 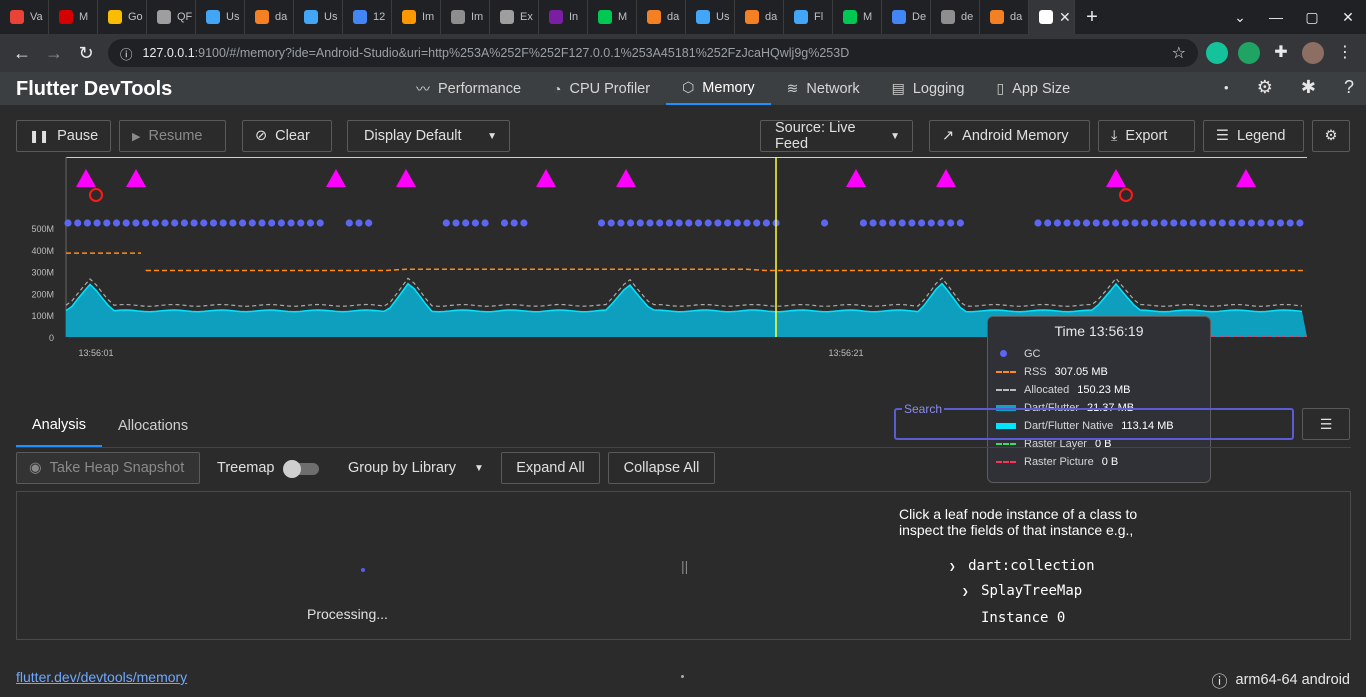 I want to click on search-field: Search, so click(x=1094, y=421).